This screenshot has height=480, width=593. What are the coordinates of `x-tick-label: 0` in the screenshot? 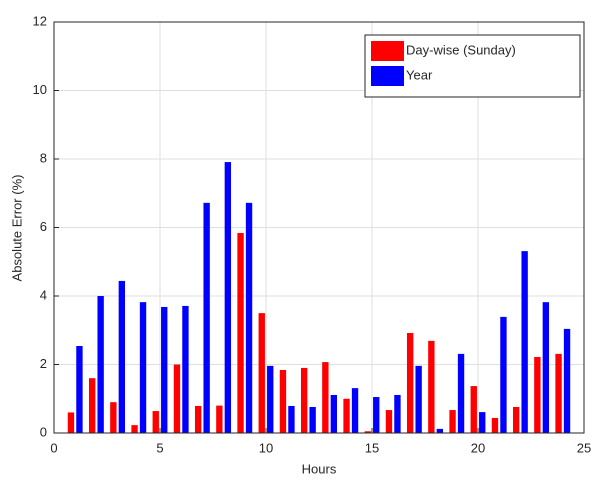 It's located at (53, 447).